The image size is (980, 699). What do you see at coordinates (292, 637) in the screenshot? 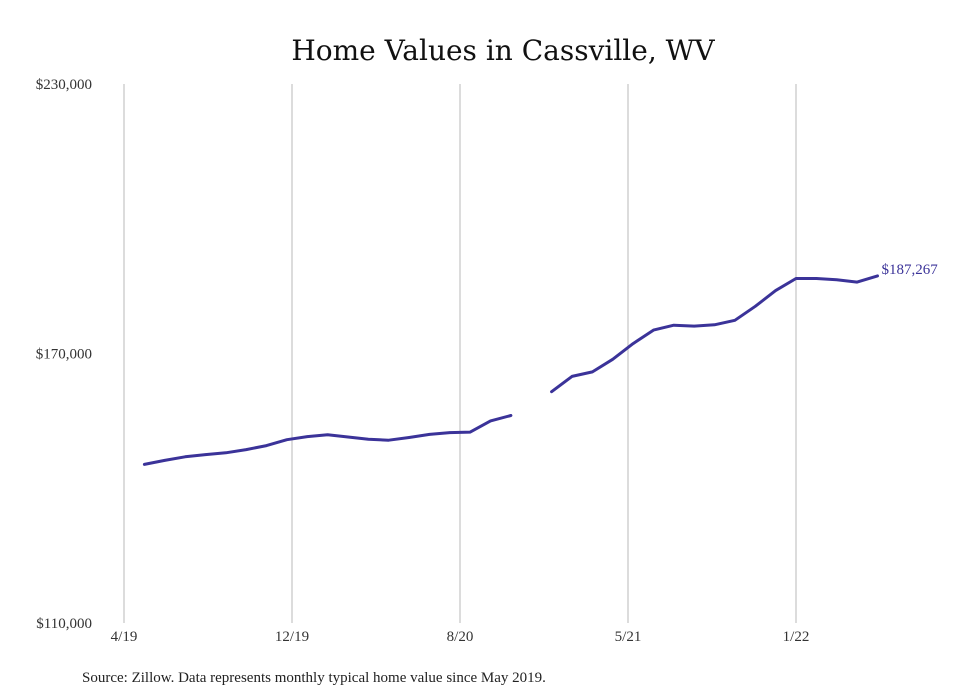
I see `x-tick-label: 12/19` at bounding box center [292, 637].